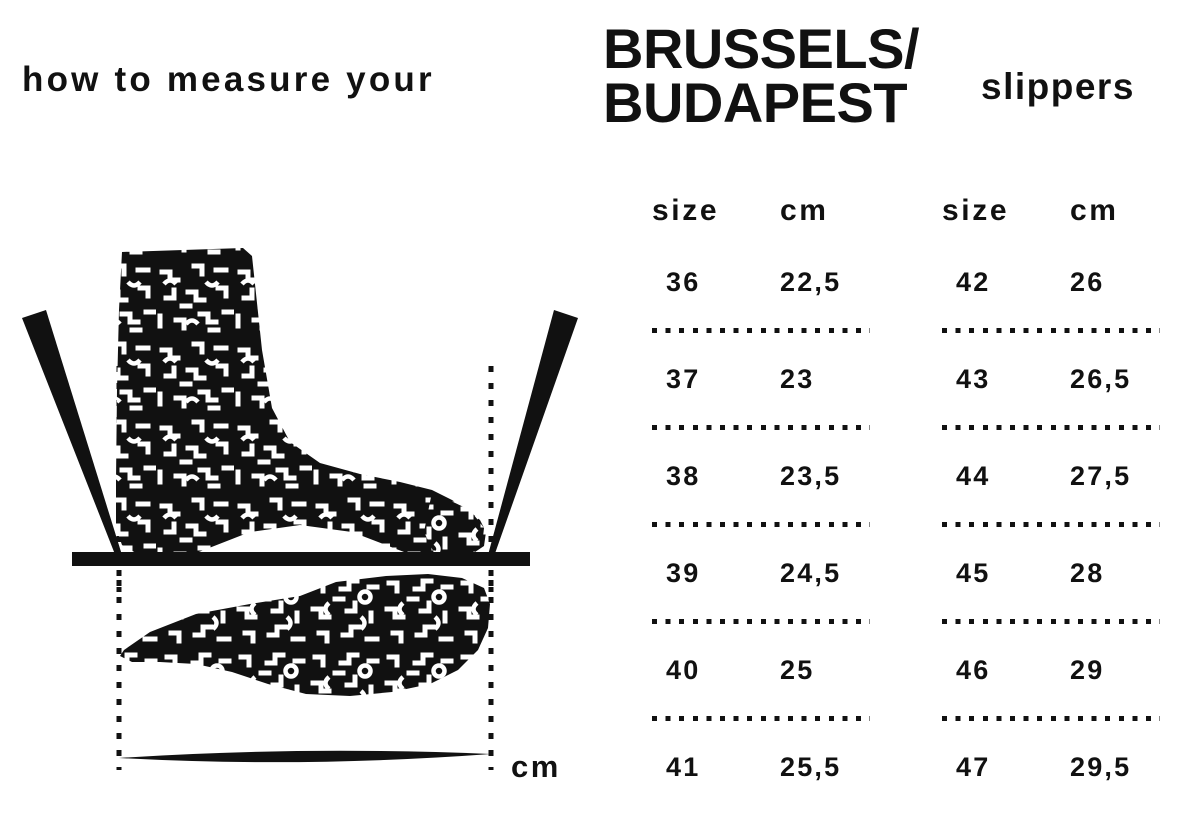  Describe the element at coordinates (1062, 225) in the screenshot. I see `table-header-row-right: size cm` at that location.